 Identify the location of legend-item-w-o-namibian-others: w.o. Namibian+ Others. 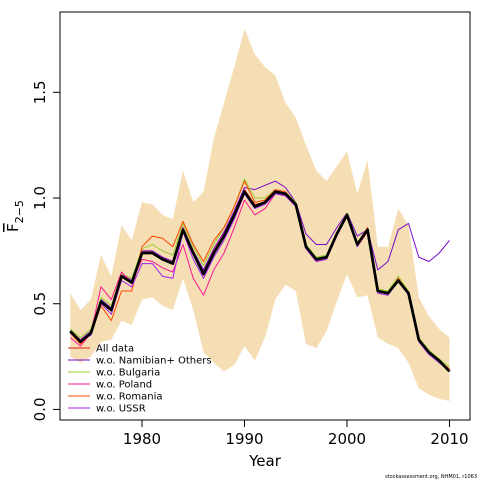
(140, 361).